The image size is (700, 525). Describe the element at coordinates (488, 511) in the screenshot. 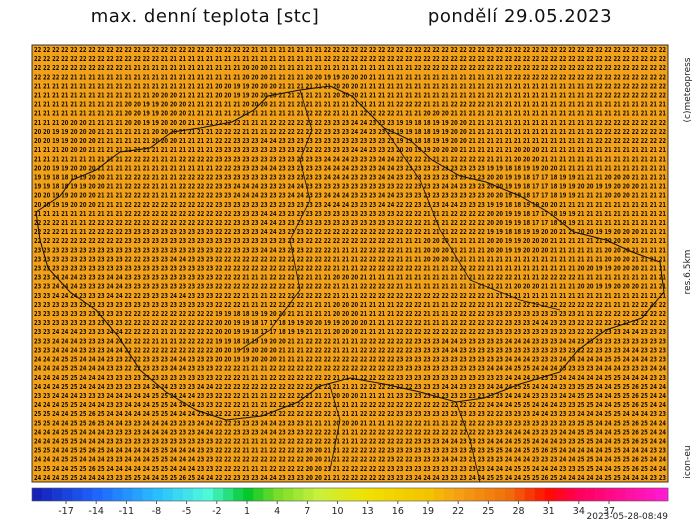

I see `colorbar-tick-label: 25` at that location.